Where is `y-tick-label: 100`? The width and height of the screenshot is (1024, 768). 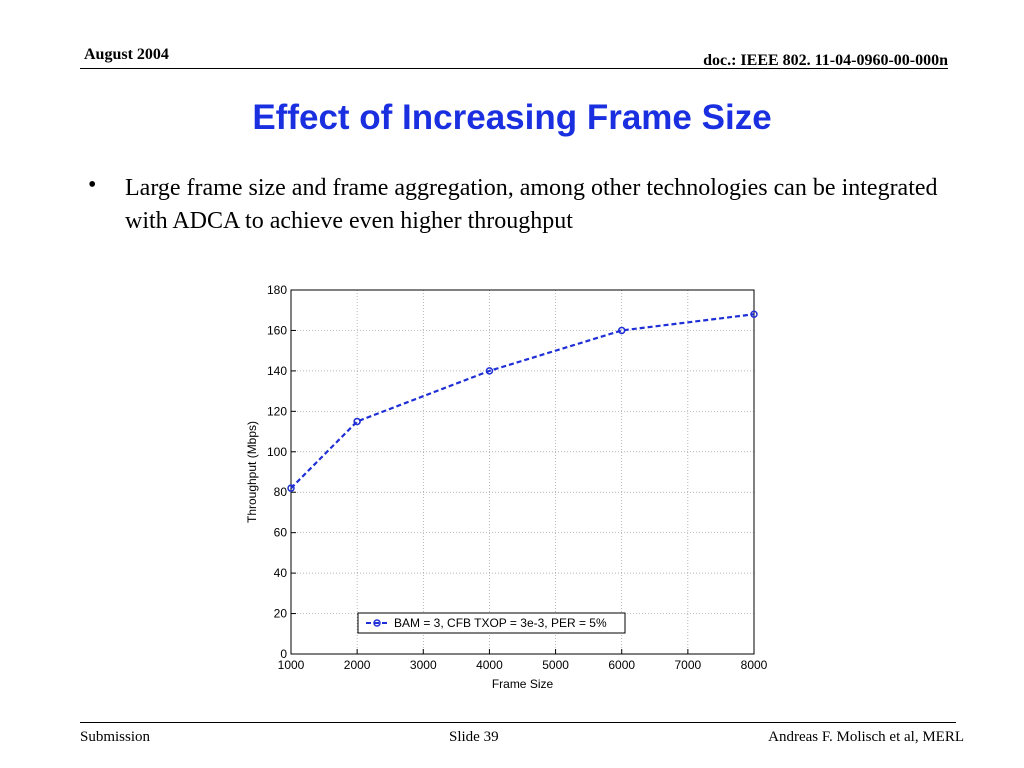
y-tick-label: 100 is located at coordinates (277, 452).